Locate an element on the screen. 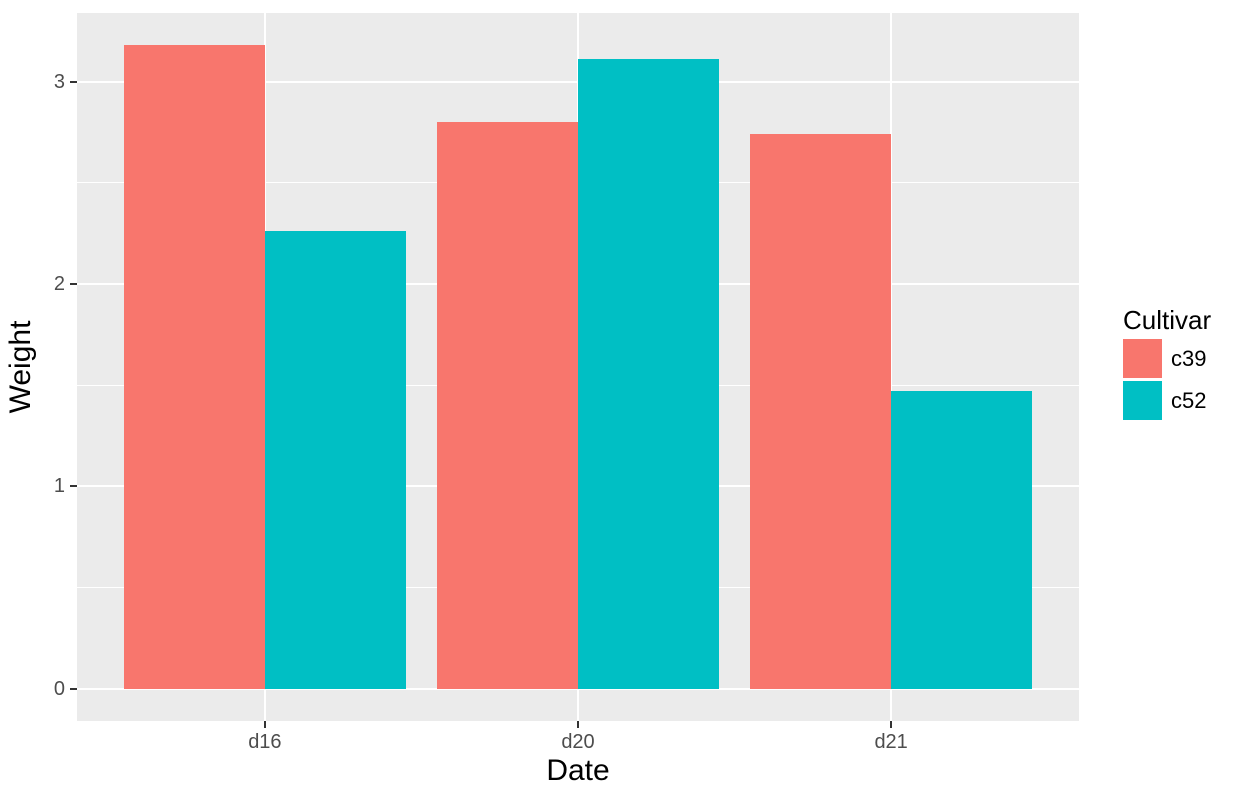  x-tick-d16 is located at coordinates (264, 724).